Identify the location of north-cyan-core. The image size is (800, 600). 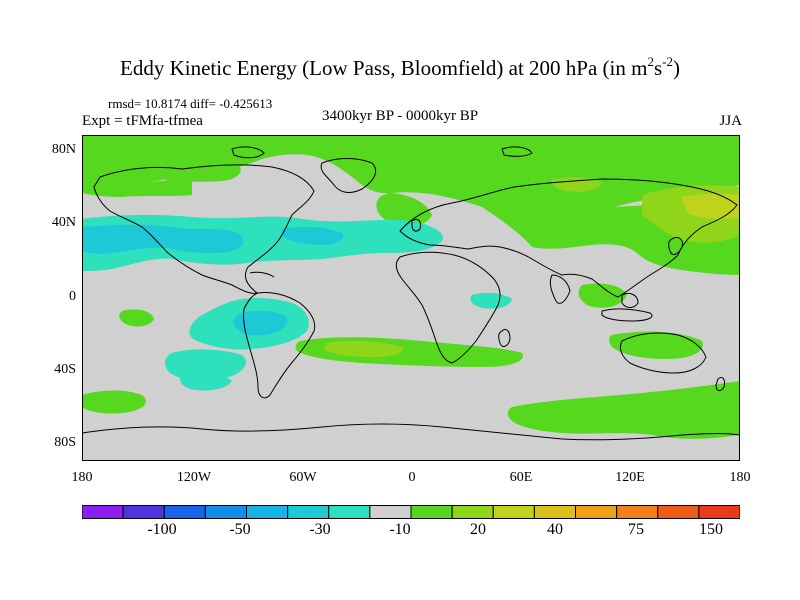
(163, 239).